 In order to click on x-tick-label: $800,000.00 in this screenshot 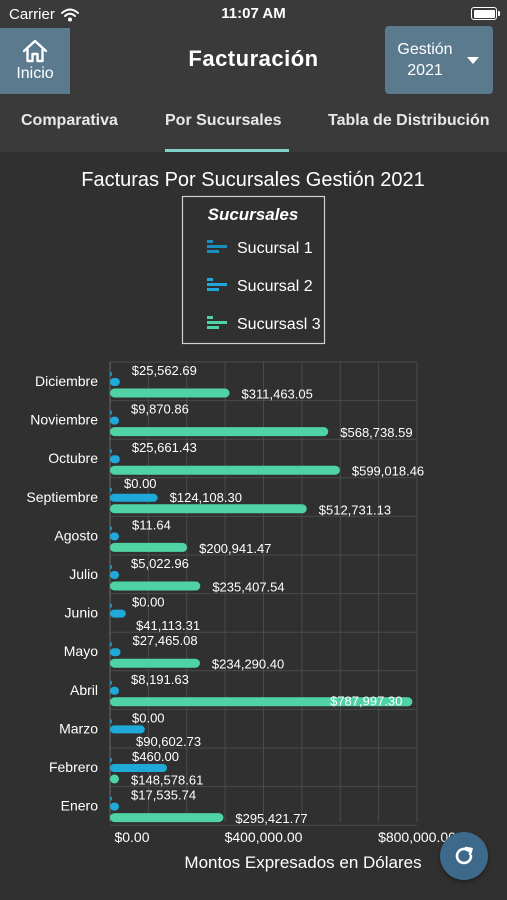, I will do `click(417, 837)`.